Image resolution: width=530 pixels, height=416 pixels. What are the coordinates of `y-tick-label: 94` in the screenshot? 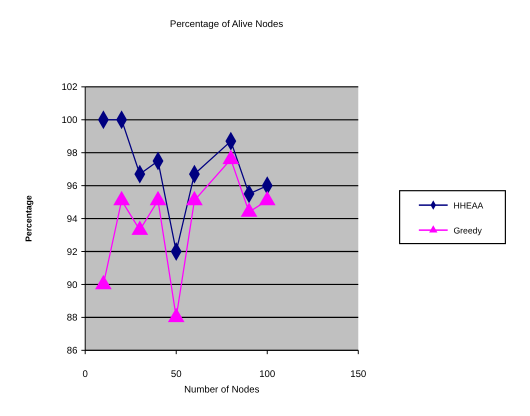 It's located at (72, 219).